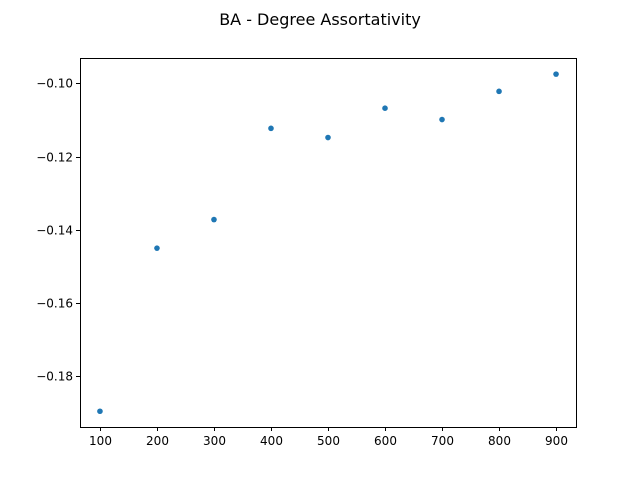  Describe the element at coordinates (442, 441) in the screenshot. I see `x-tick-label: 700` at that location.